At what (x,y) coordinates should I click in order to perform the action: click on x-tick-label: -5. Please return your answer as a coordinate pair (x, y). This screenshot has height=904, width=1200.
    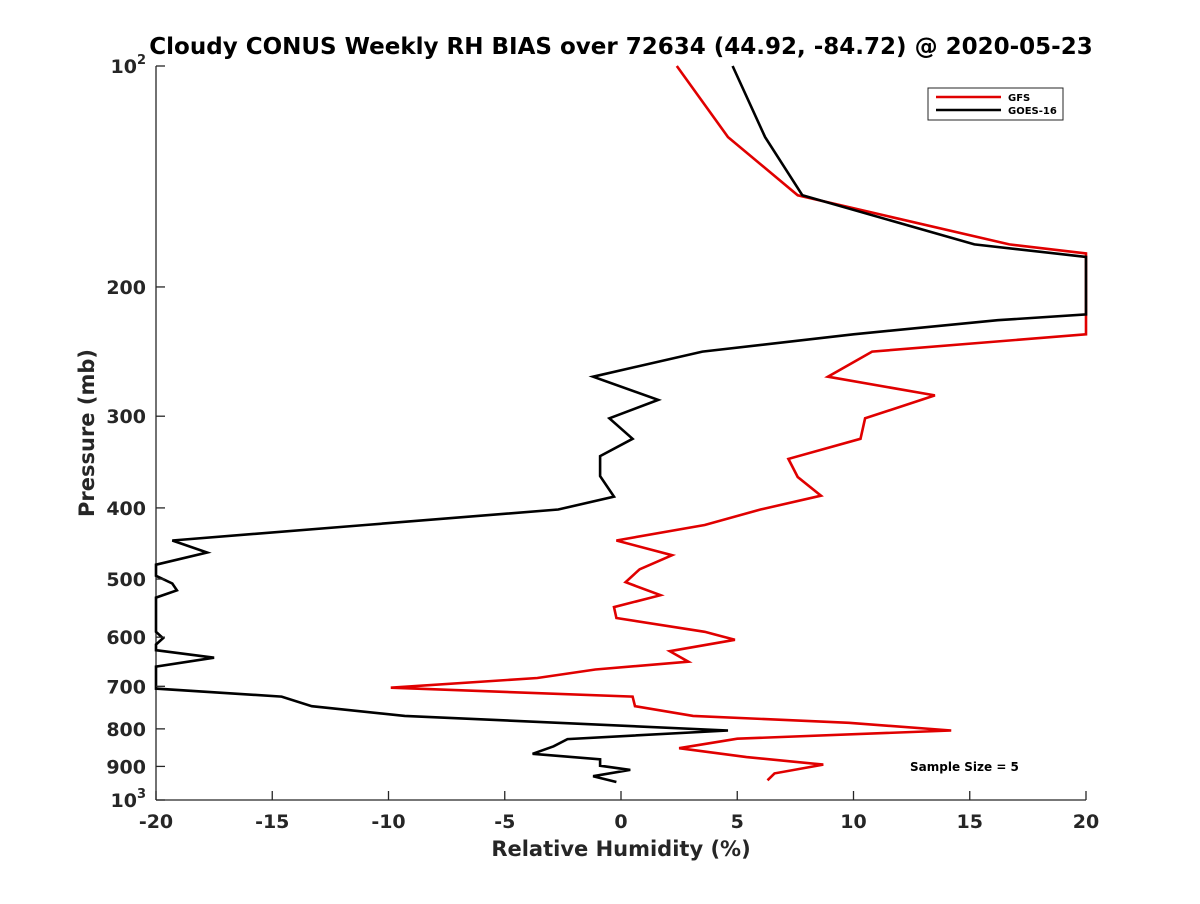
    Looking at the image, I should click on (504, 822).